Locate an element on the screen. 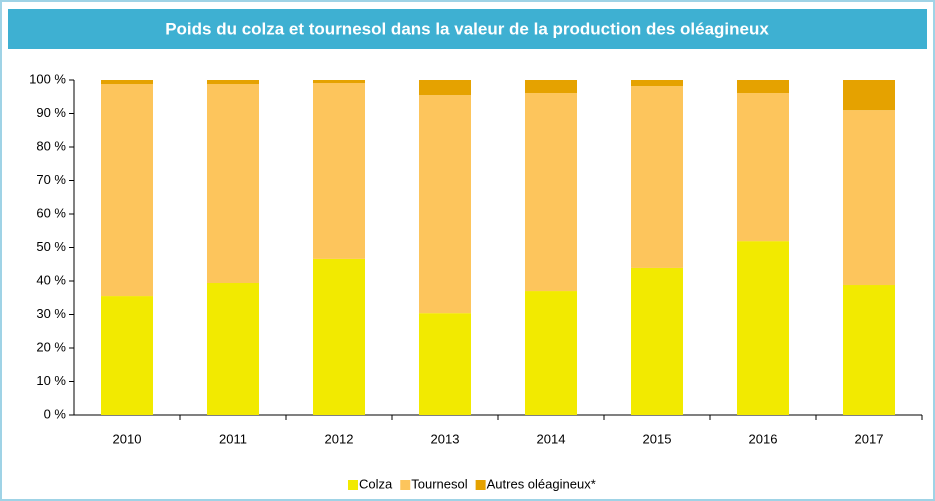 This screenshot has height=501, width=935. legend-label: Colza is located at coordinates (376, 483).